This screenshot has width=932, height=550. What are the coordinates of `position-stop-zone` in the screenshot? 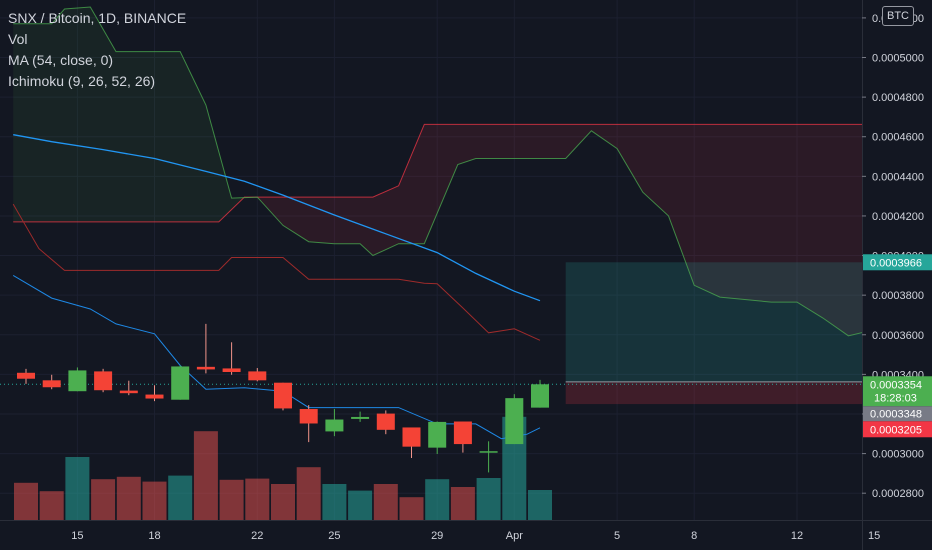 It's located at (713, 393).